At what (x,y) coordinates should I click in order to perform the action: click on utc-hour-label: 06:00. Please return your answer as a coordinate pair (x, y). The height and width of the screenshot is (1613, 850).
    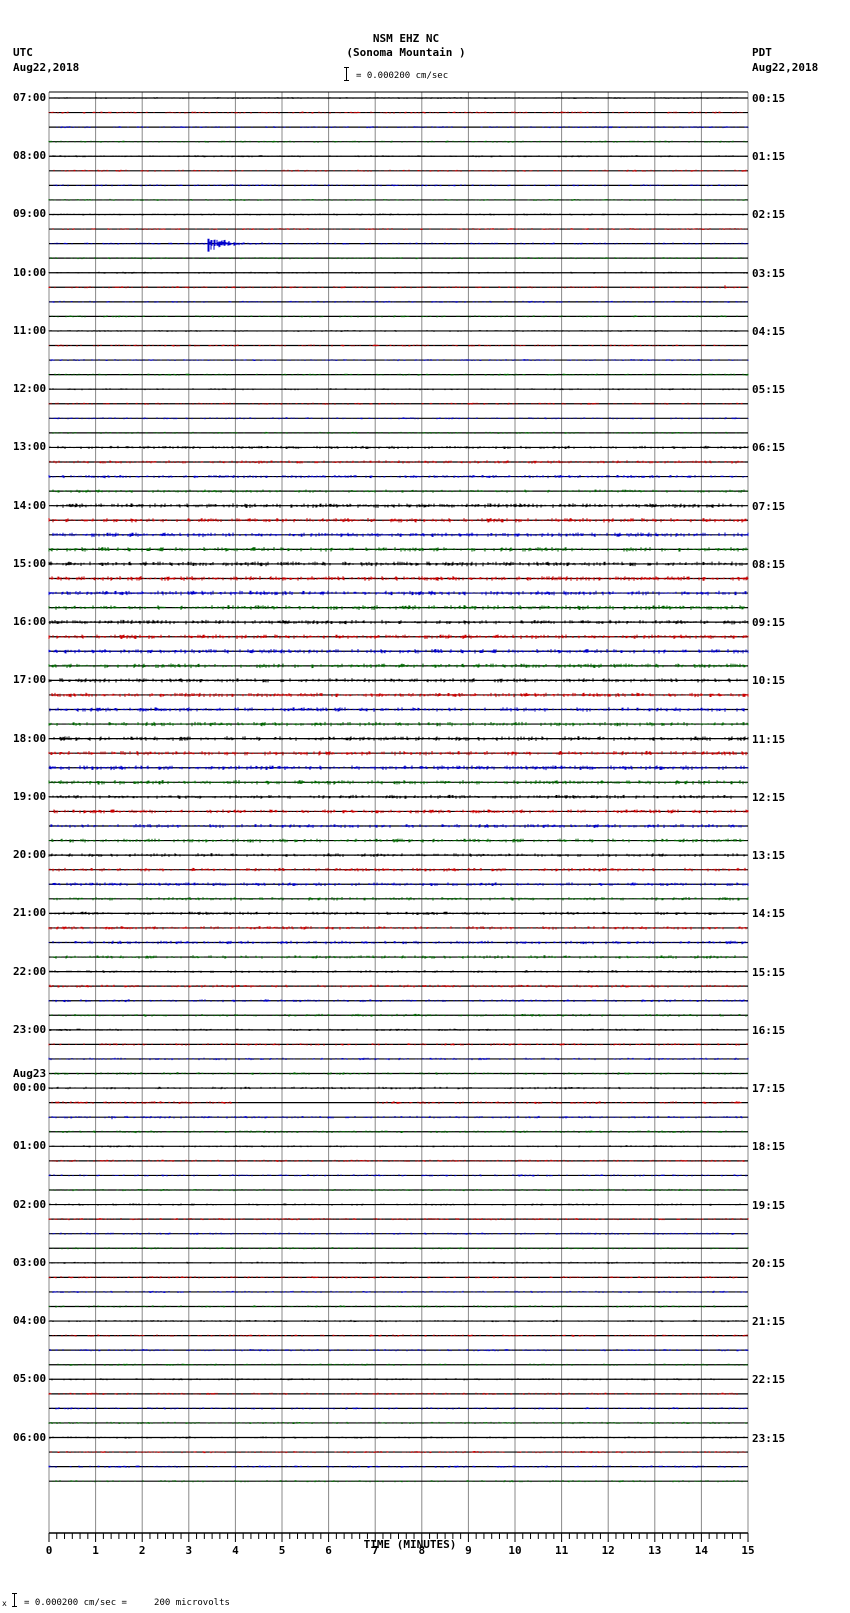
    Looking at the image, I should click on (30, 1437).